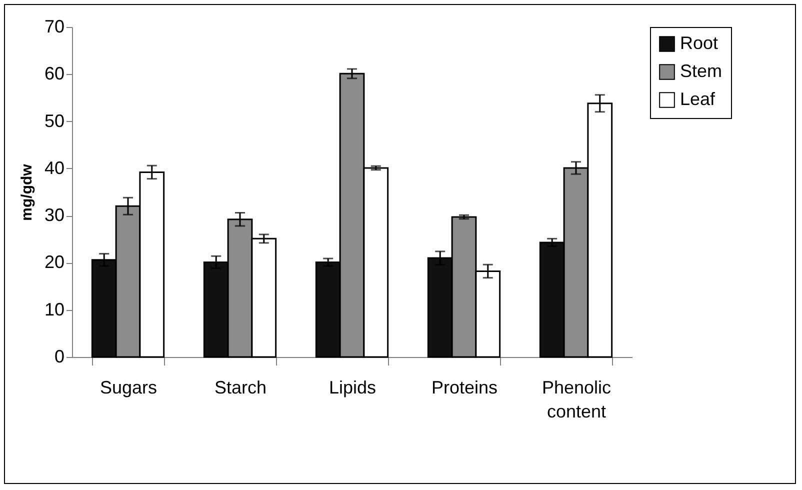  What do you see at coordinates (54, 26) in the screenshot?
I see `y-tick-label: 70` at bounding box center [54, 26].